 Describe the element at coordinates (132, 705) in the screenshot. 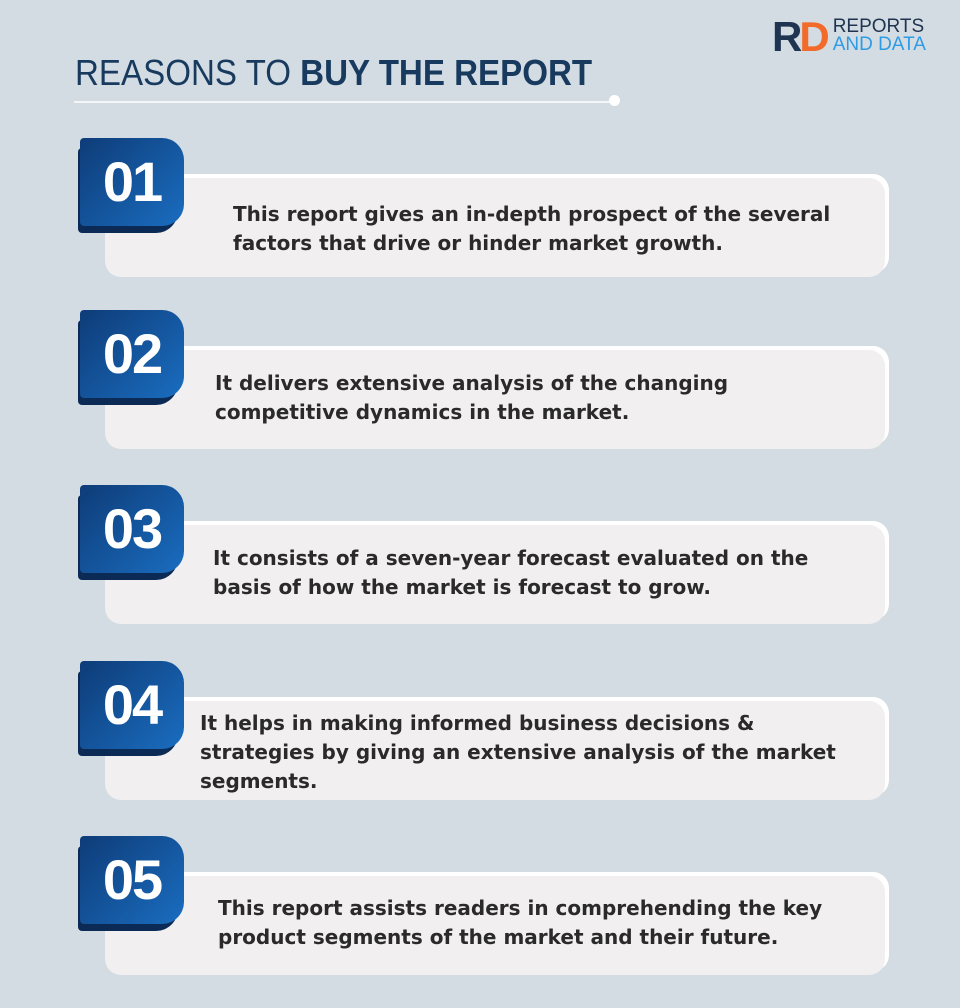

I see `number-badge: 04` at that location.